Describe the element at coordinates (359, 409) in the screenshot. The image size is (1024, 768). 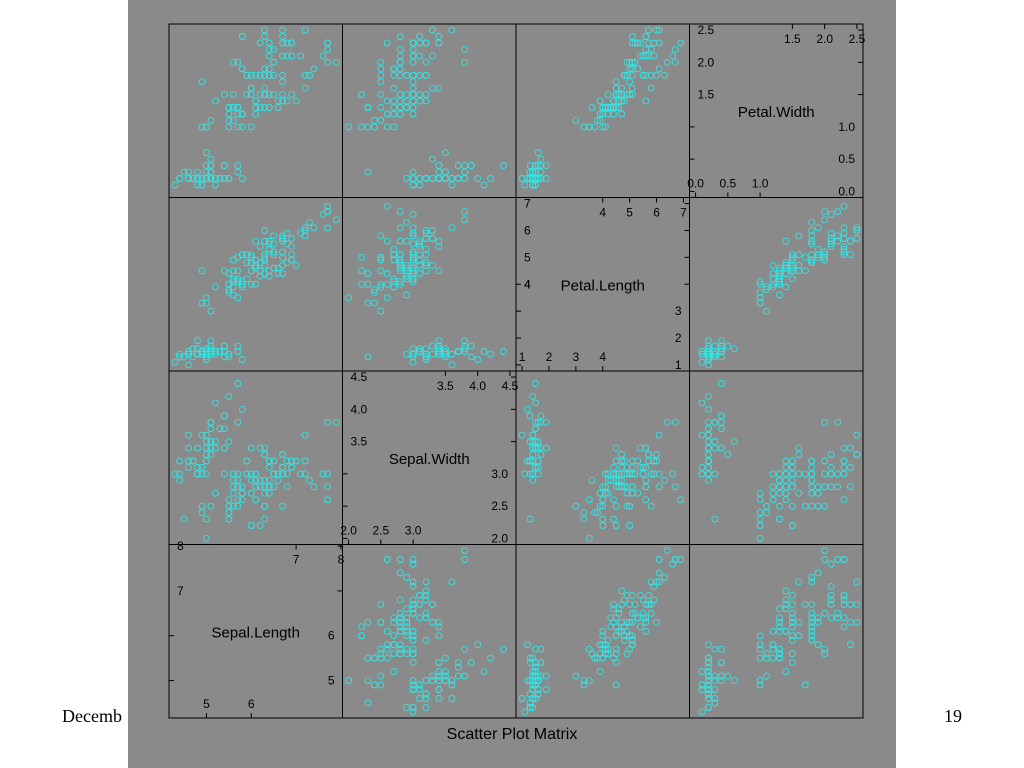
I see `diag-tick-label-left: 4.0` at that location.